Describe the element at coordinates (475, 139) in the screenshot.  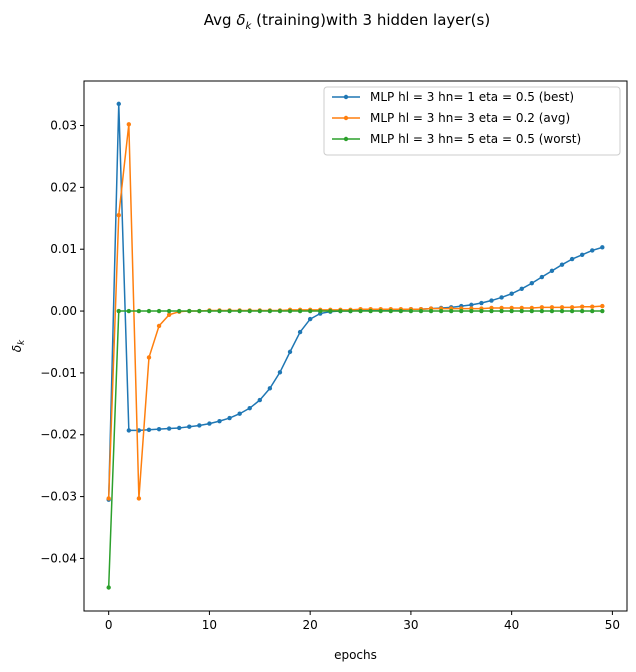
I see `legend-label: MLP hl = 3 hn= 5 eta = 0.5 (worst)` at that location.